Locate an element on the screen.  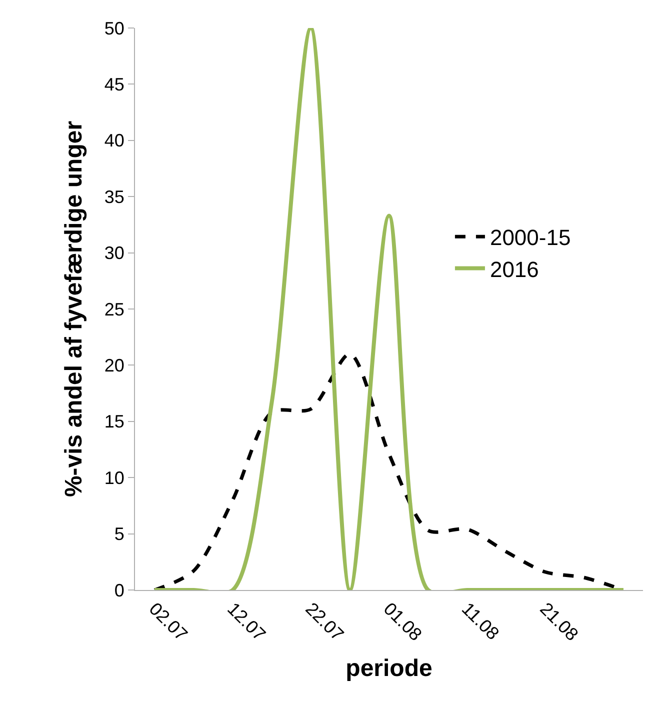
y-tick-label: 25 is located at coordinates (114, 309).